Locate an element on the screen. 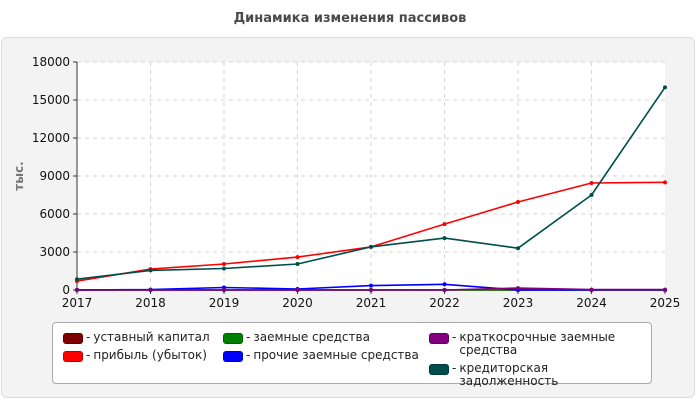  x-tick-label: 2019 is located at coordinates (224, 303).